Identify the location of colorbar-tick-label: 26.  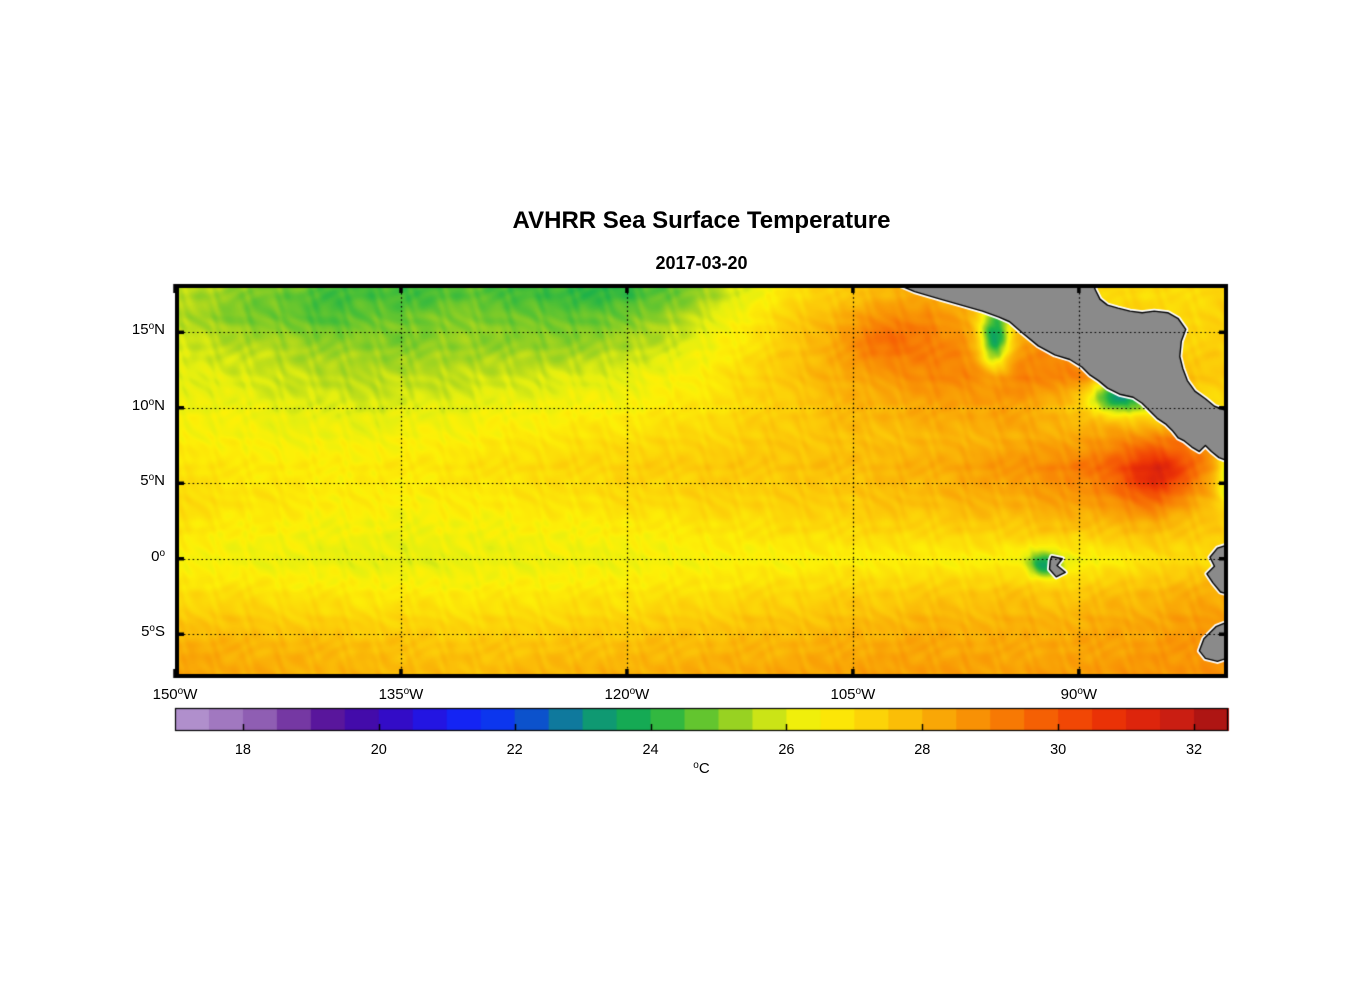
(786, 750).